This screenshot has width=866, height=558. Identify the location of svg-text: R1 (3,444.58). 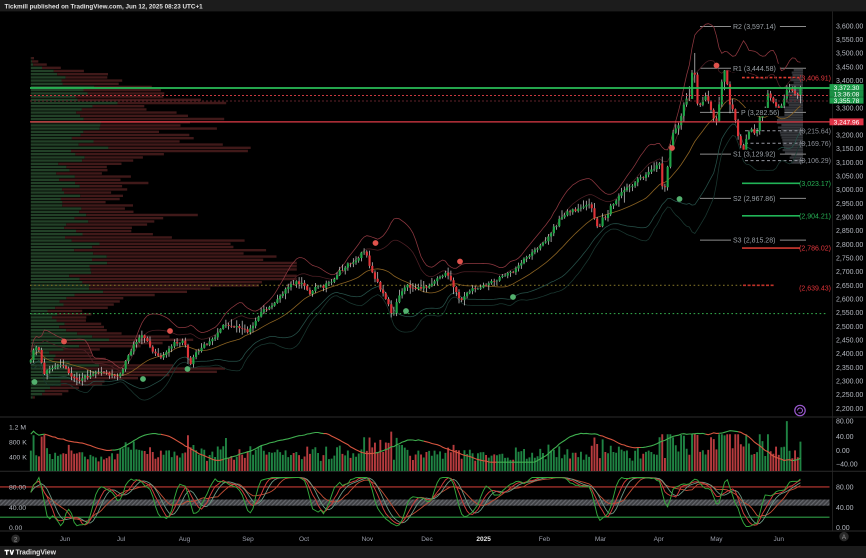
(754, 69).